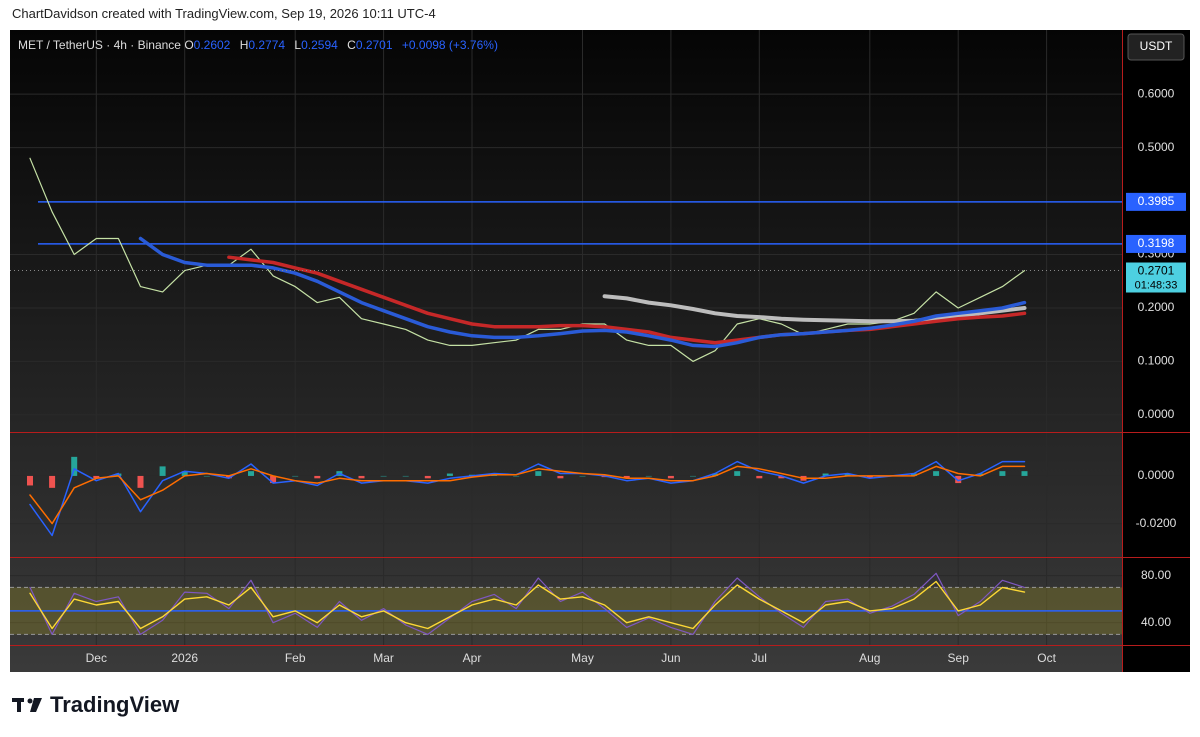 This screenshot has width=1200, height=737. What do you see at coordinates (449, 45) in the screenshot?
I see `change: +0.0098 (+3.76%)` at bounding box center [449, 45].